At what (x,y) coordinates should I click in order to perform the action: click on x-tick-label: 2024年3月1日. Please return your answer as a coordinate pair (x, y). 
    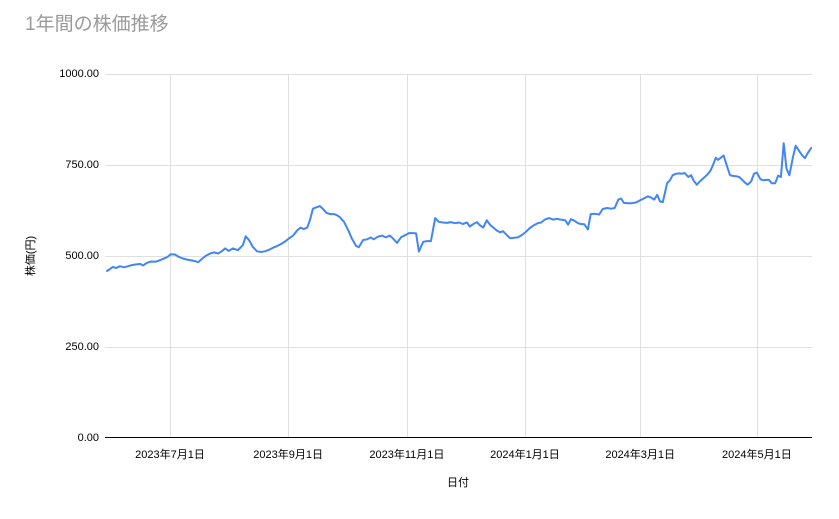
    Looking at the image, I should click on (640, 455).